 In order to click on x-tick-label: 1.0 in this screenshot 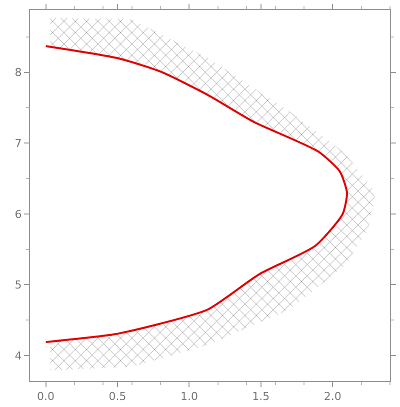, I will do `click(189, 397)`.